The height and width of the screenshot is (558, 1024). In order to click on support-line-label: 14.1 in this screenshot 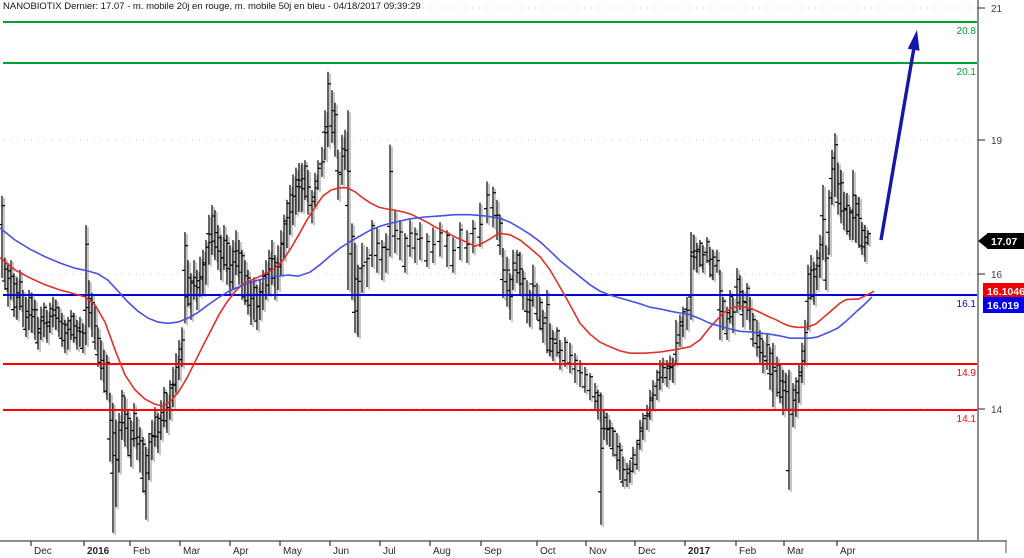, I will do `click(967, 419)`.